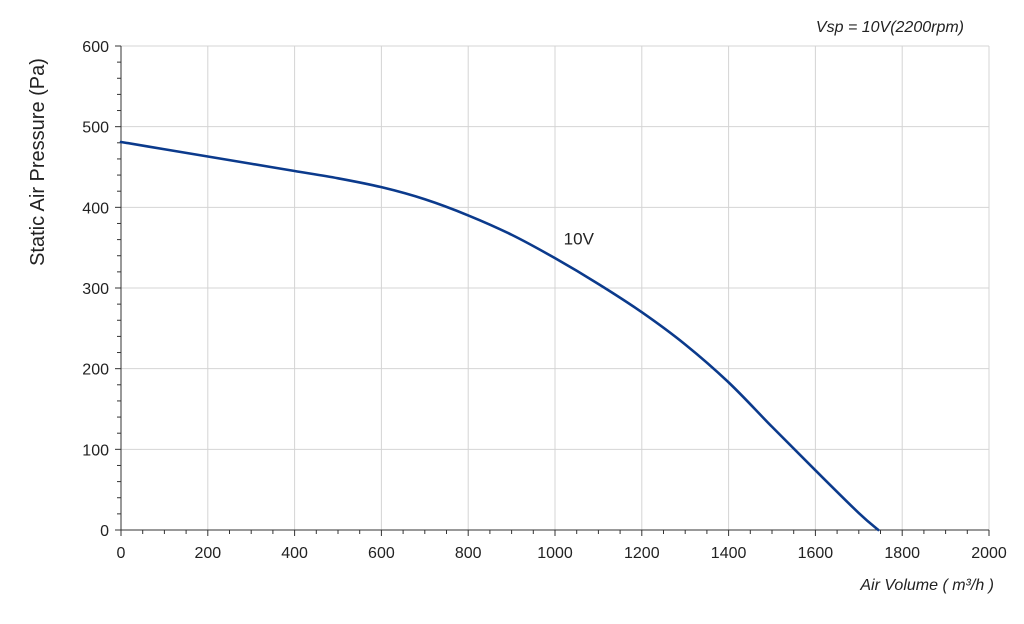 Image resolution: width=1024 pixels, height=624 pixels. What do you see at coordinates (926, 585) in the screenshot?
I see `x-axis-label: Air Volume ( m³/h )` at bounding box center [926, 585].